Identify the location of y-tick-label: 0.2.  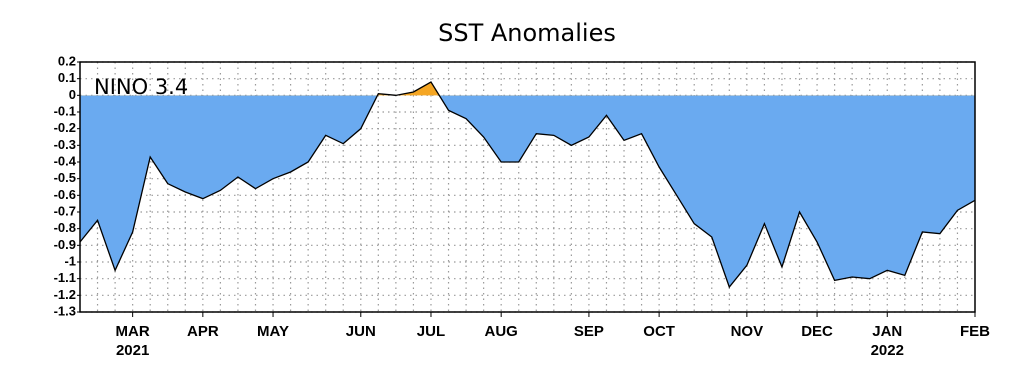
(67, 60).